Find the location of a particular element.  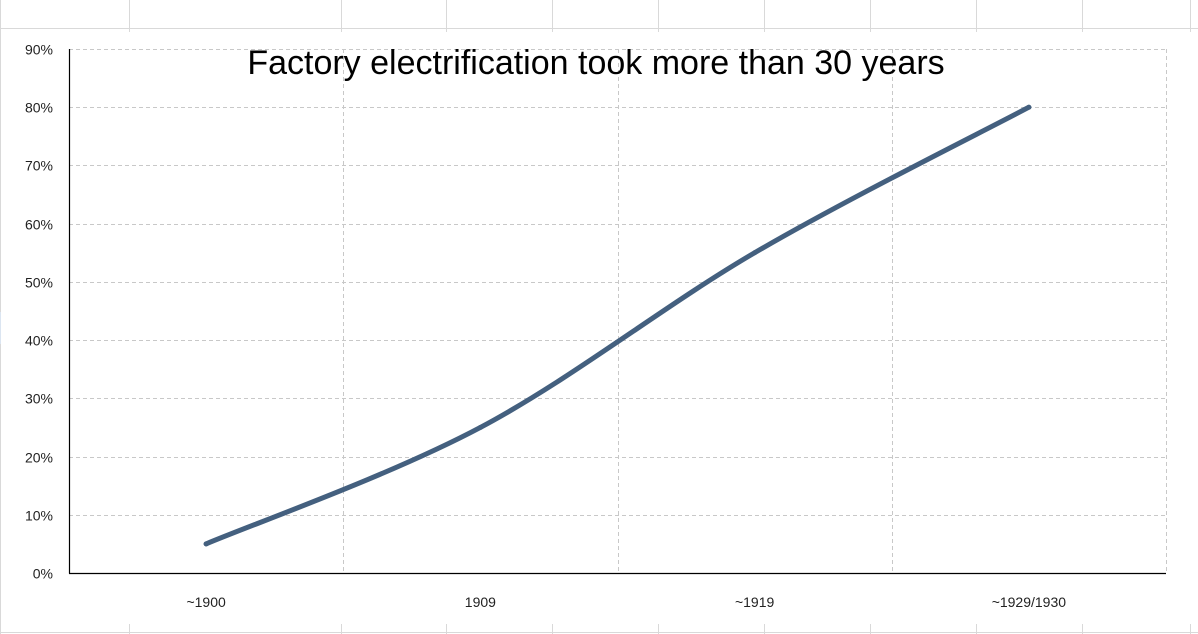

x-tick-label: ~1900 is located at coordinates (206, 602).